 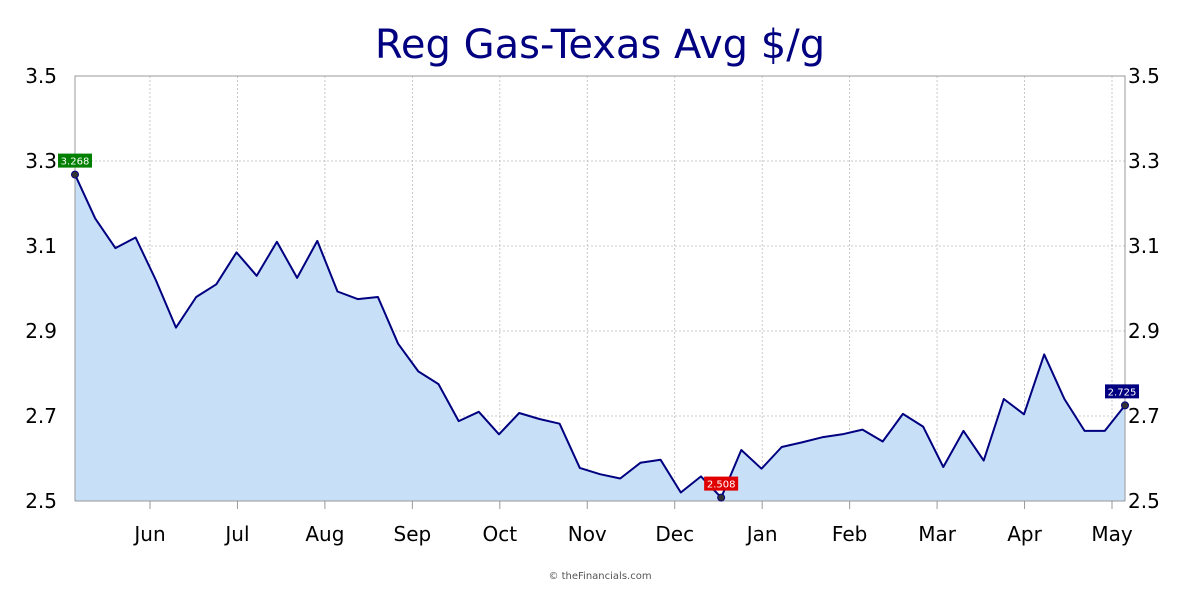 I want to click on x-tick-label: Jan, so click(x=761, y=534).